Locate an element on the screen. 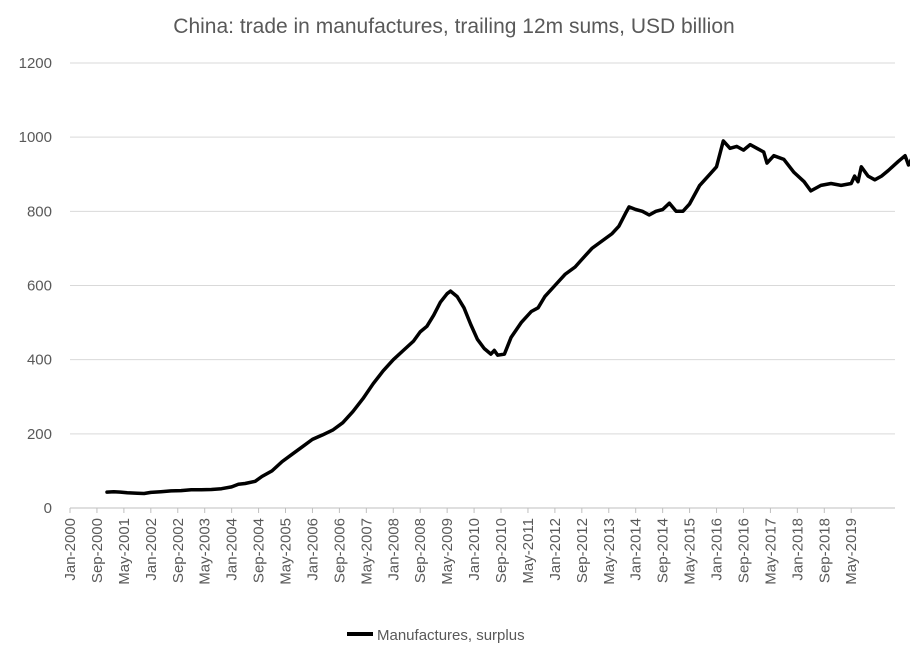 The image size is (910, 661). x-tick-label: Jan-2010 is located at coordinates (474, 549).